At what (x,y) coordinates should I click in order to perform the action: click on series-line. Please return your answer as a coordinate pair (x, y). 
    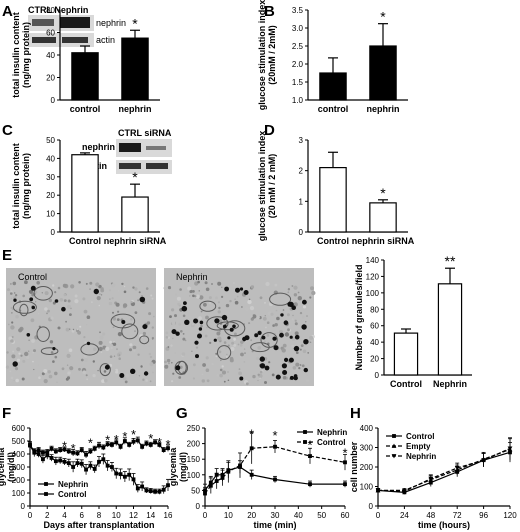
    Looking at the image, I should click on (99, 469).